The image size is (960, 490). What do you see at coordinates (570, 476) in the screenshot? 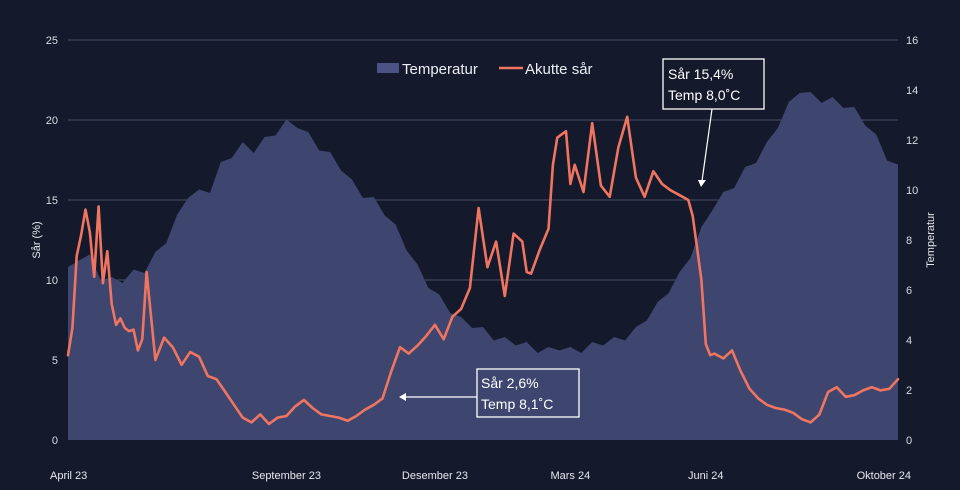
I see `x-tick-label: Mars 24` at bounding box center [570, 476].